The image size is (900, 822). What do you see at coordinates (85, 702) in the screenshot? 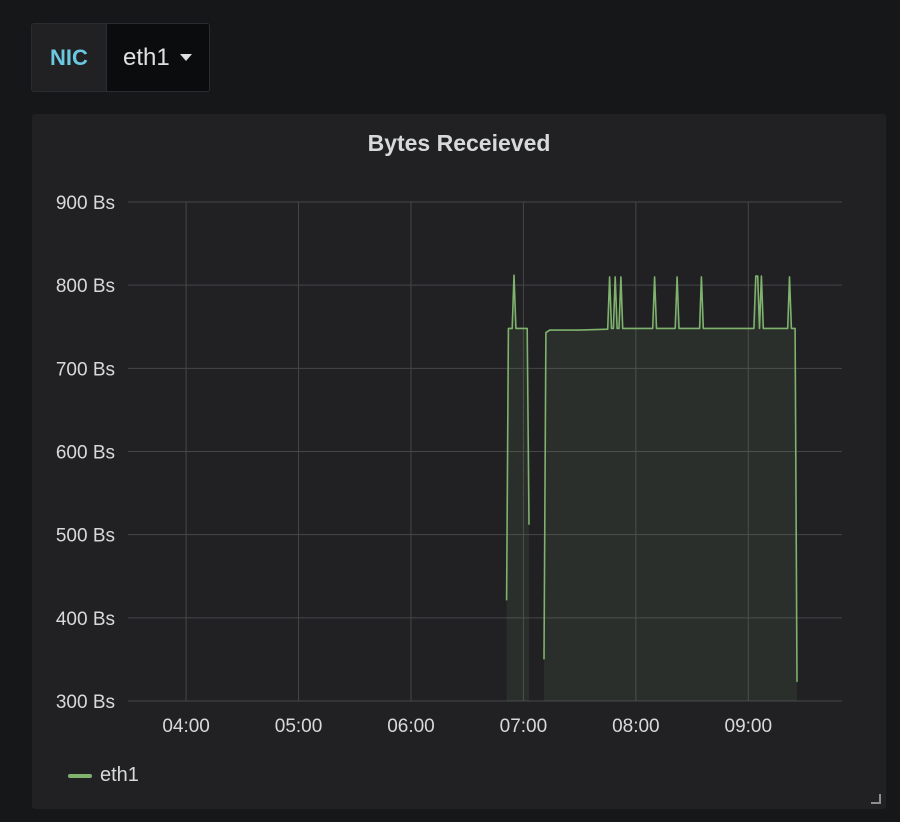
I see `y-tick-label: 300 Bs` at bounding box center [85, 702].